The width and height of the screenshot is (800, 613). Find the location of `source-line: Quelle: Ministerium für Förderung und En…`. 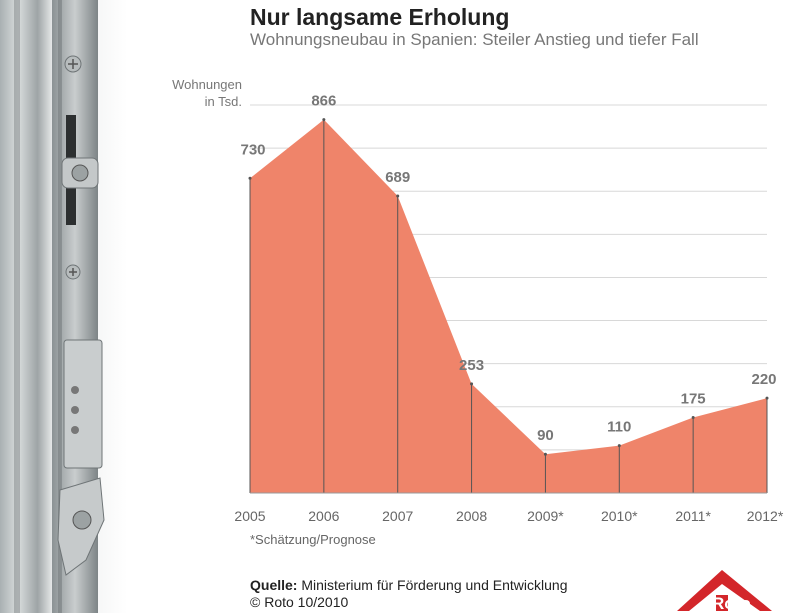

source-line: Quelle: Ministerium für Förderung und En… is located at coordinates (408, 585).